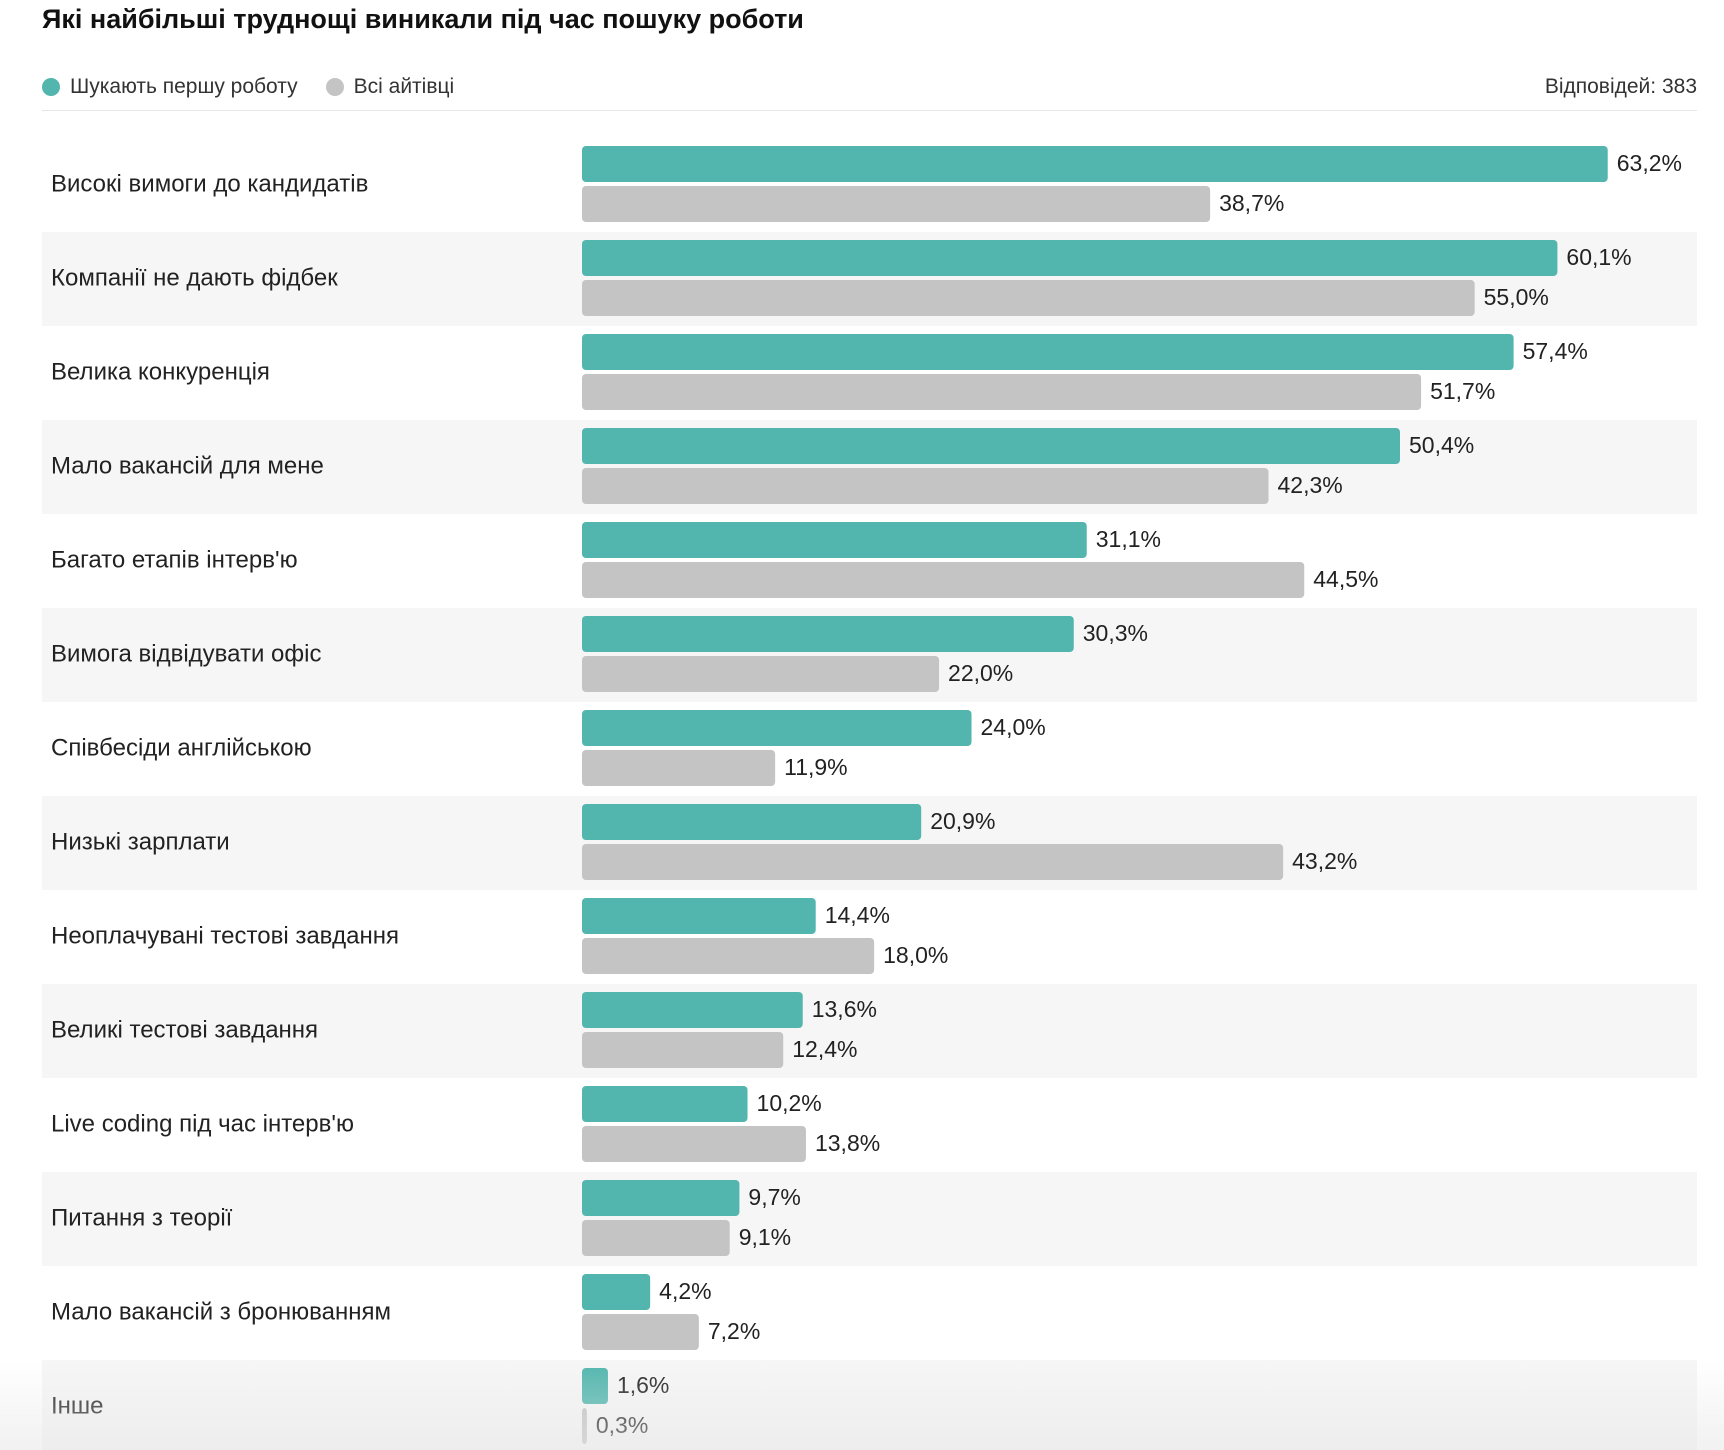  What do you see at coordinates (857, 915) in the screenshot?
I see `value-label-first-job: 14,4%` at bounding box center [857, 915].